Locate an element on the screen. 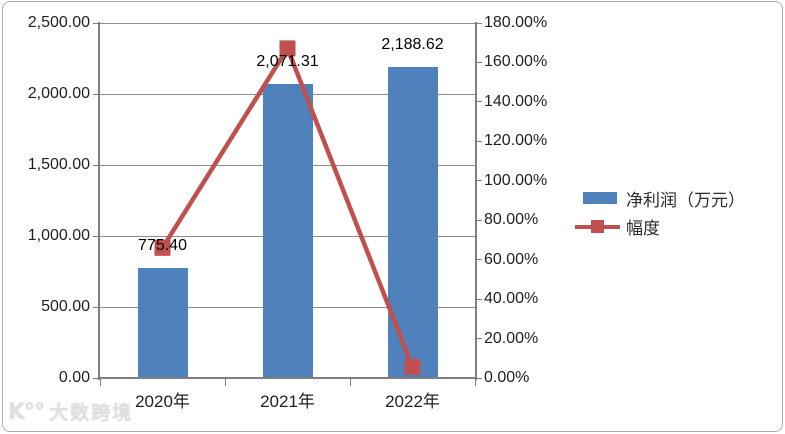  legend: 净利润（万元） 幅度 is located at coordinates (660, 217).